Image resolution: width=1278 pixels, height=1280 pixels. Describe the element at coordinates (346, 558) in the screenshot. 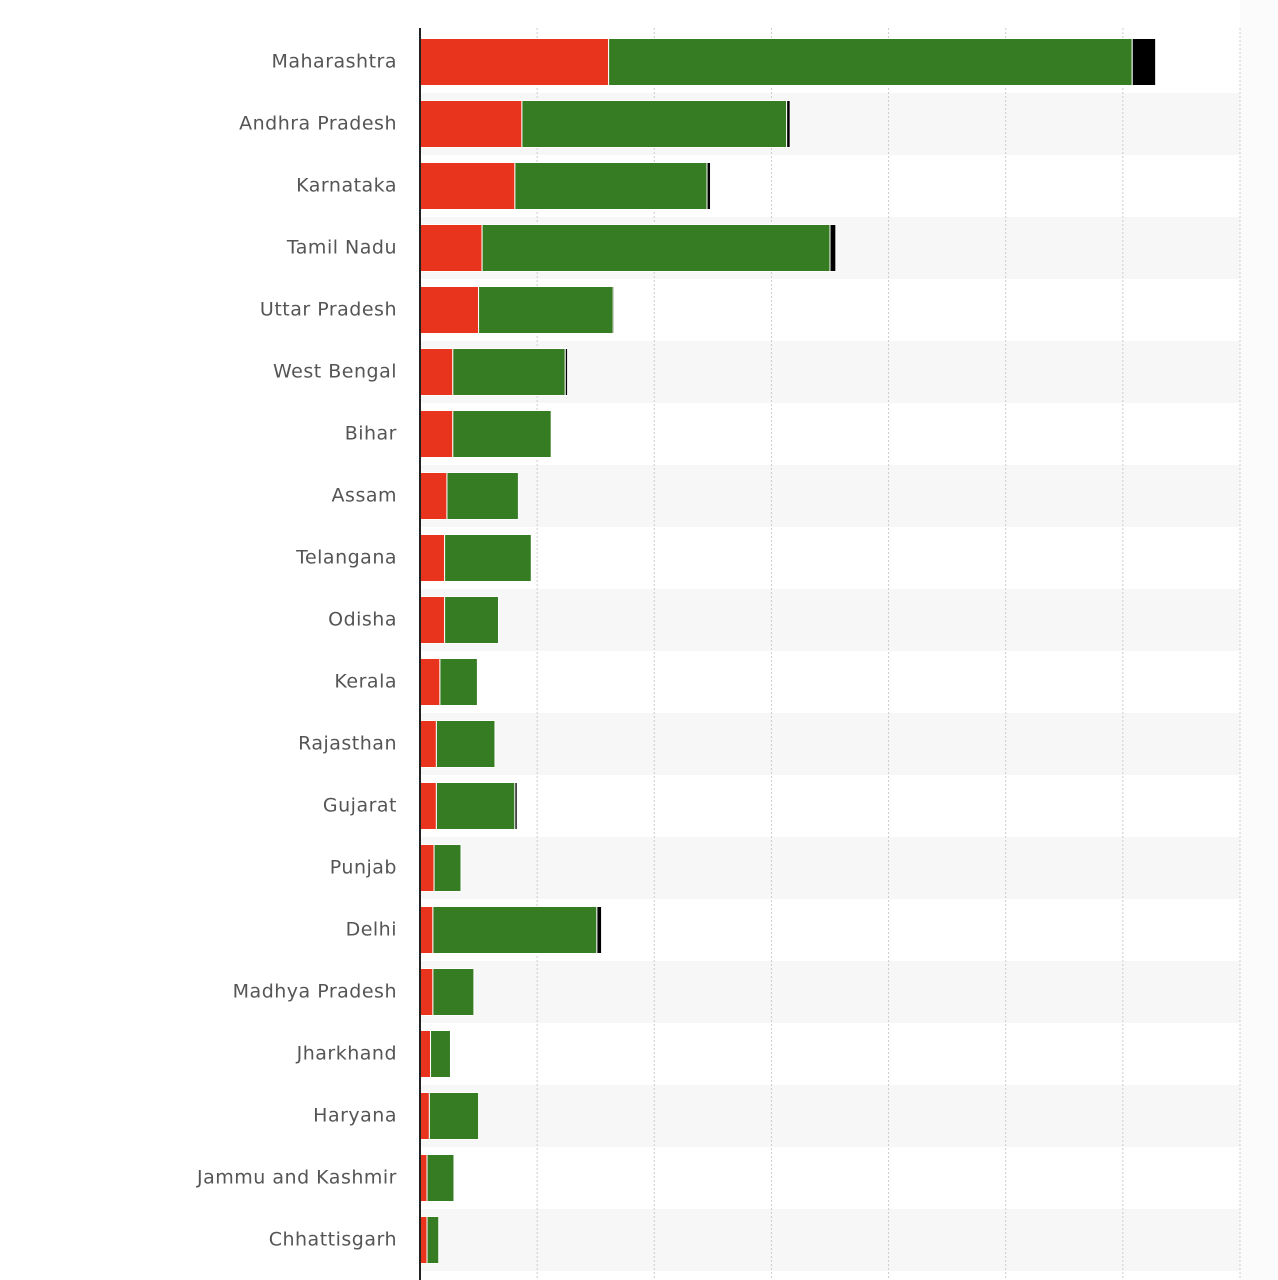

I see `y-tick-label: Telangana` at that location.